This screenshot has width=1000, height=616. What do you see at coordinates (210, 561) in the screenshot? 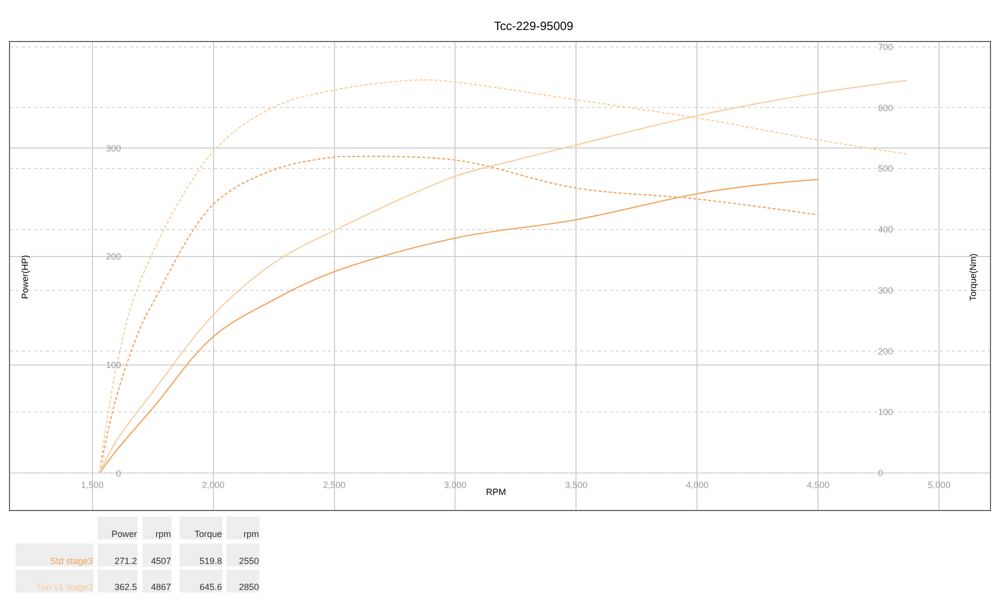
I see `text: 519.8` at bounding box center [210, 561].